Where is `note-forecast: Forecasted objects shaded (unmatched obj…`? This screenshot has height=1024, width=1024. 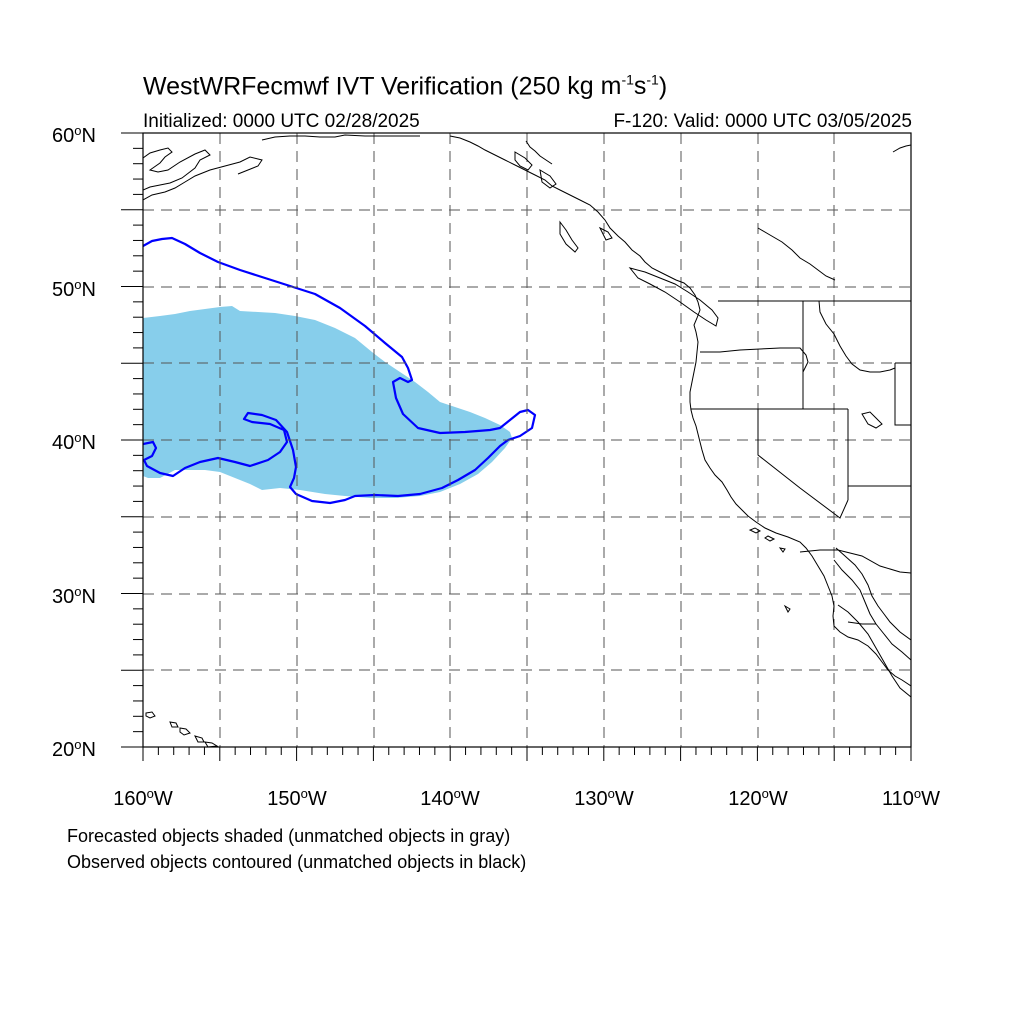 note-forecast: Forecasted objects shaded (unmatched obj… is located at coordinates (289, 836).